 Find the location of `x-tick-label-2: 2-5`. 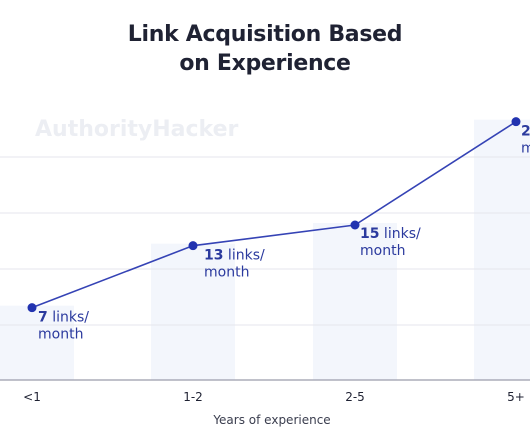

x-tick-label-2: 2-5 is located at coordinates (355, 397).